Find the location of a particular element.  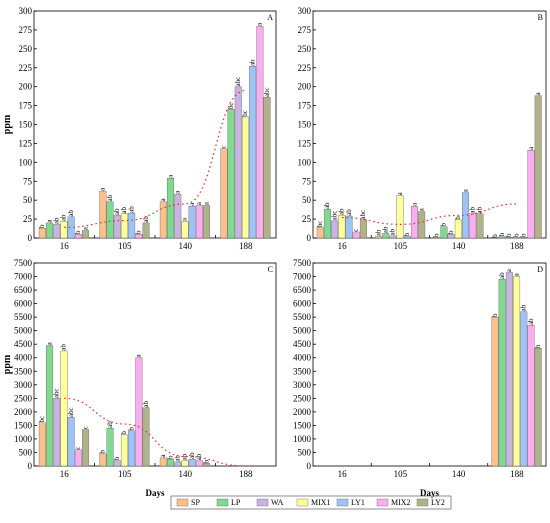

legend-swatch-LY2 is located at coordinates (422, 502).